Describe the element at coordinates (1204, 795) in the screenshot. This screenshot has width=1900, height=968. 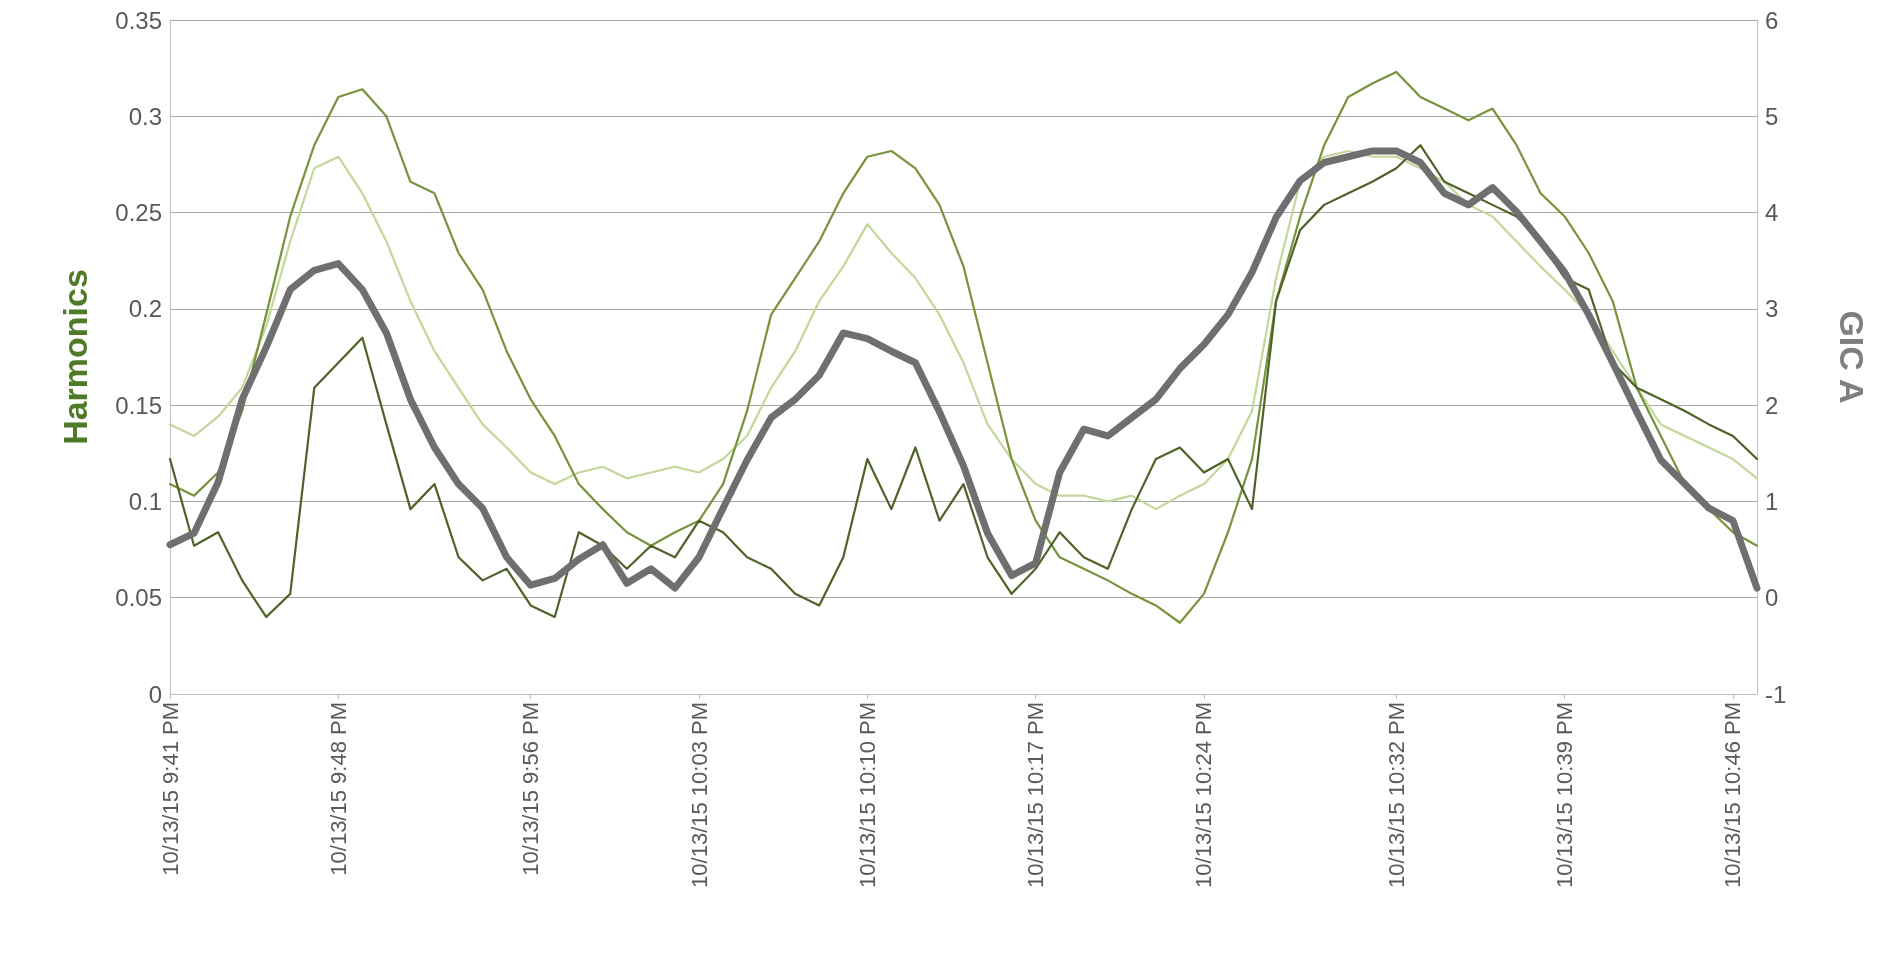
I see `x-tick-label: 10/13/15 10:24 PM` at that location.